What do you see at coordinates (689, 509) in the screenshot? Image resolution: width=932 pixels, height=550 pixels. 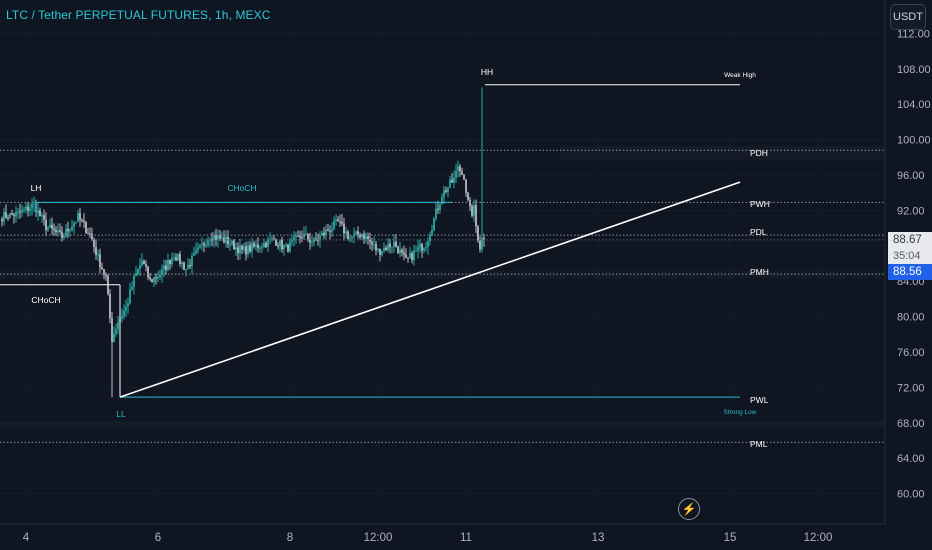 I see `lightning-icon: ⚡` at bounding box center [689, 509].